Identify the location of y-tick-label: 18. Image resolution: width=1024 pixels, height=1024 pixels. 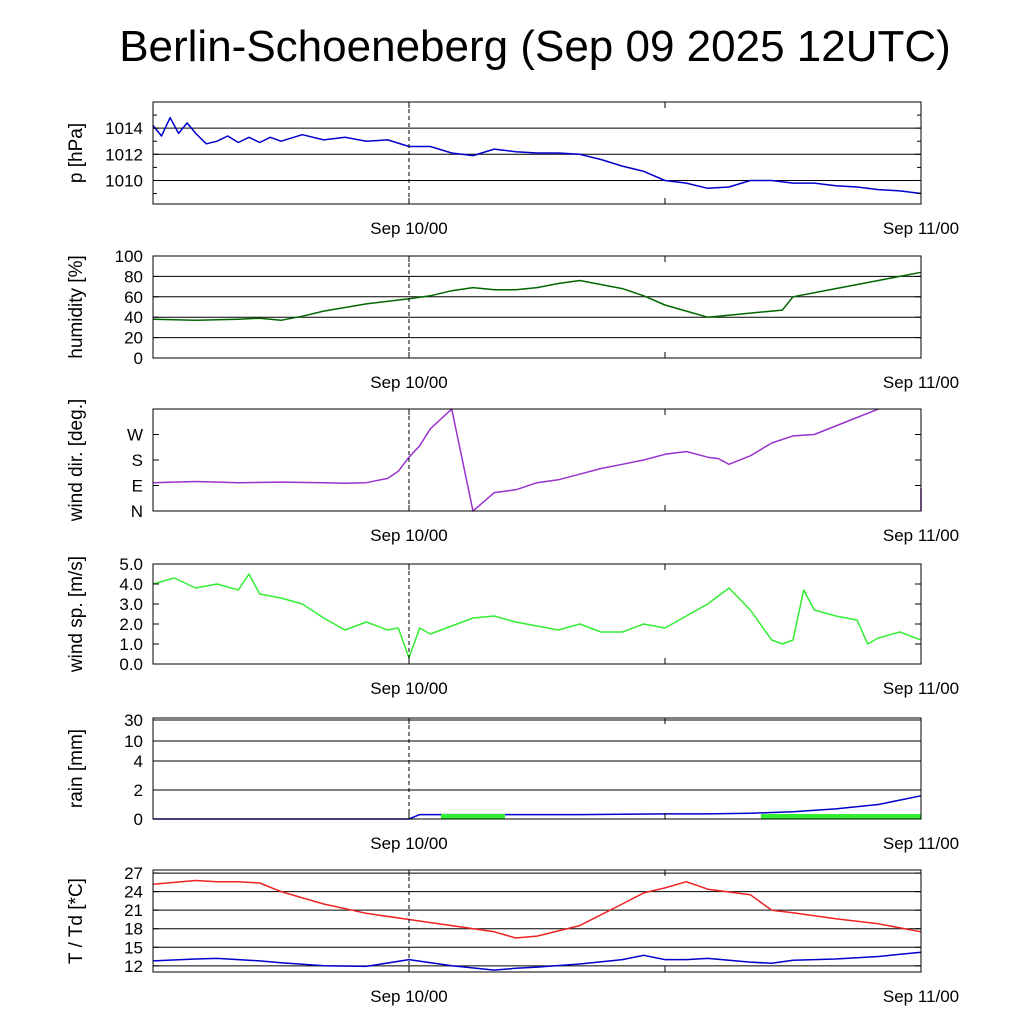
(133, 929).